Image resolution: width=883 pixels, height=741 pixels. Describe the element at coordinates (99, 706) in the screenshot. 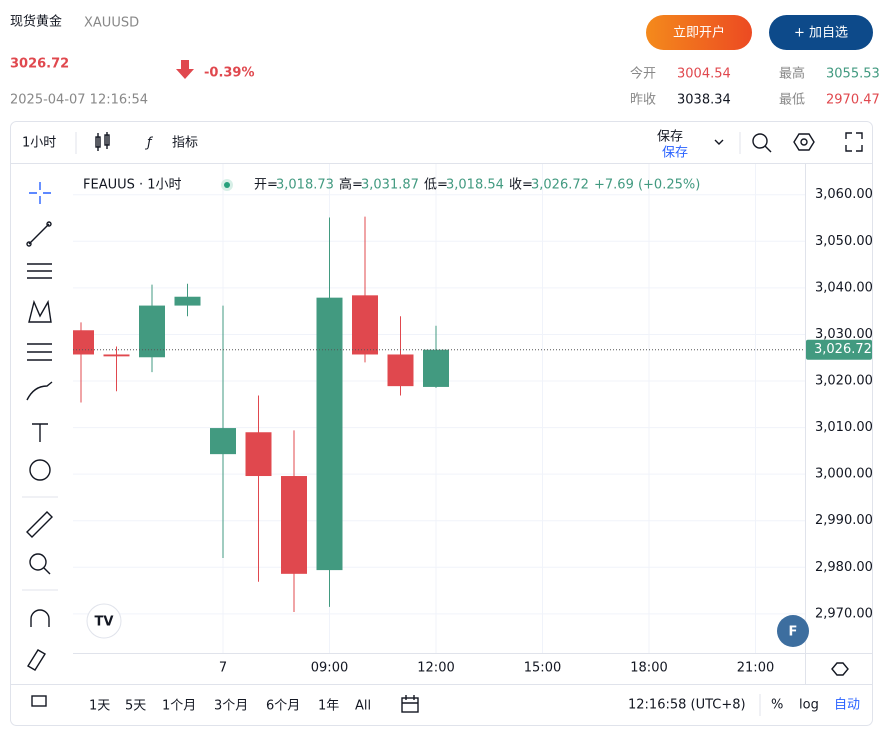

I see `range-button: 1天` at that location.